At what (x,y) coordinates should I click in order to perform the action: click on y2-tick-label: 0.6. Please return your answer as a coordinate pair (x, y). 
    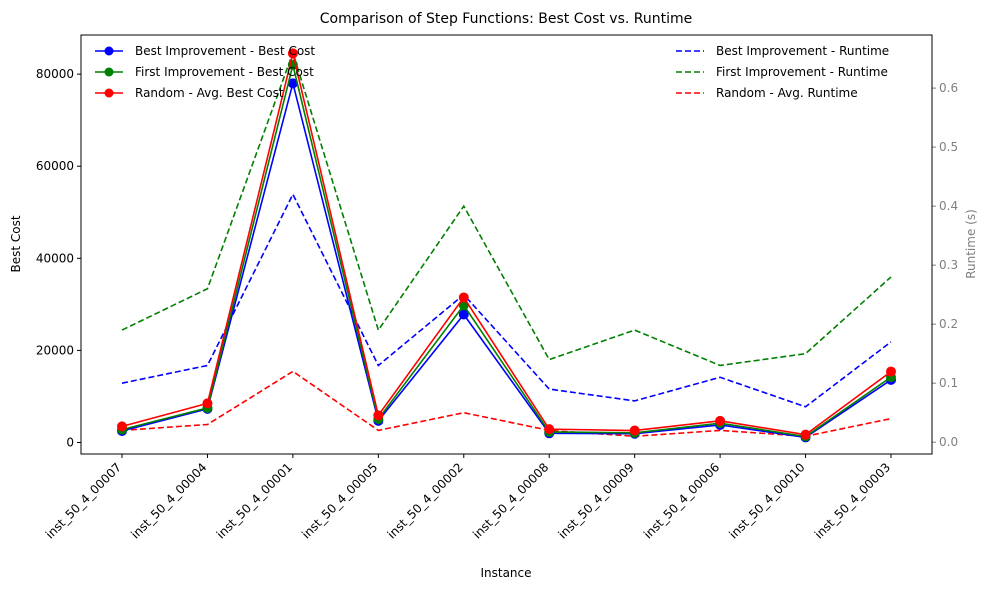
    Looking at the image, I should click on (948, 88).